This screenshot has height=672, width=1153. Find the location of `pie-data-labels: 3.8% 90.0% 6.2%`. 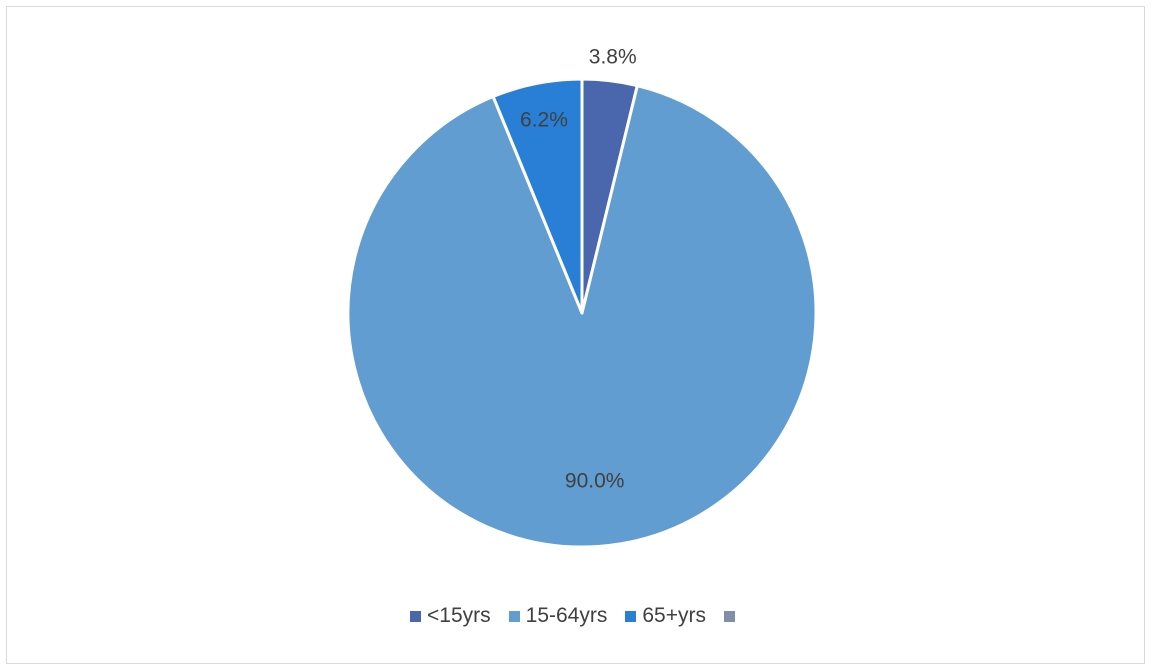

pie-data-labels: 3.8% 90.0% 6.2% is located at coordinates (578, 268).